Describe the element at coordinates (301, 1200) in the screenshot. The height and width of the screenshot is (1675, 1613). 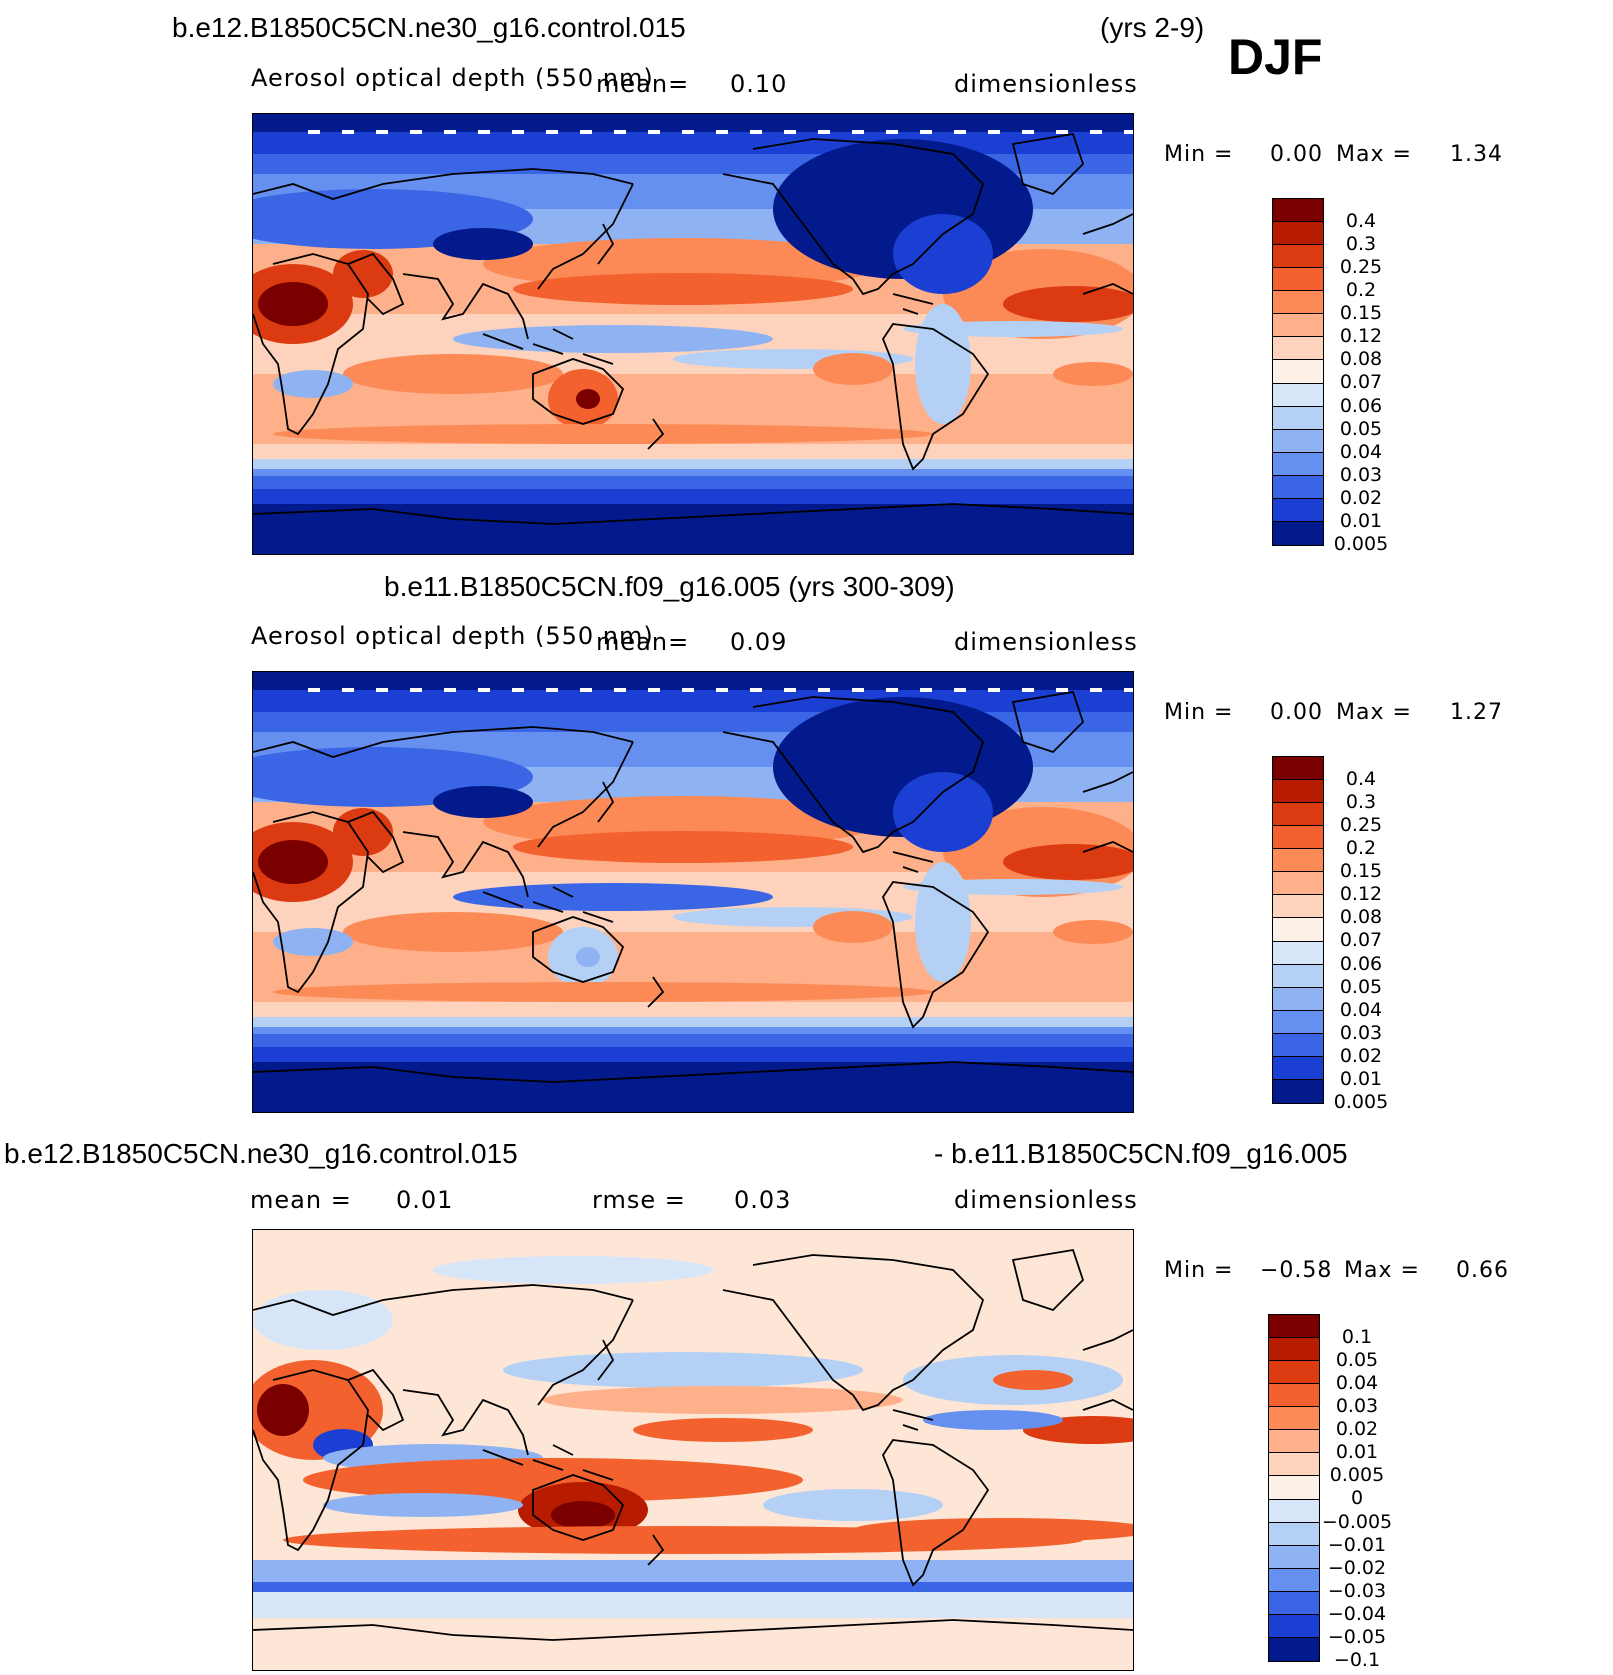
I see `panel3-mean-label: mean =` at that location.